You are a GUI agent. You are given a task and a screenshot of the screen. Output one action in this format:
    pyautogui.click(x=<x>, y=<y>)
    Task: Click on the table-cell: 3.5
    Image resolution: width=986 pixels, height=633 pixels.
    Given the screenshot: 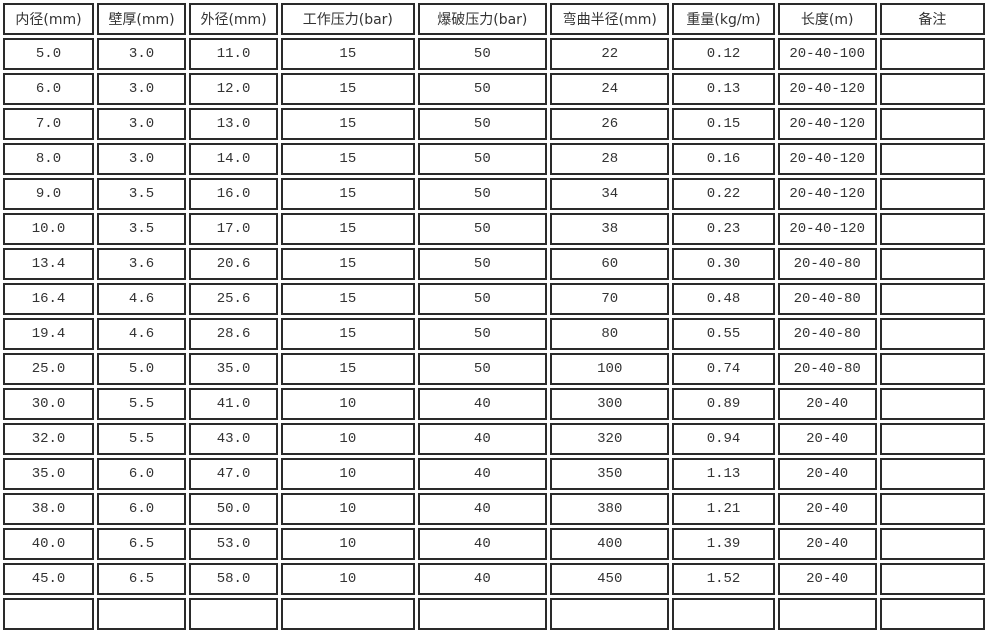 What is the action you would take?
    pyautogui.click(x=142, y=194)
    